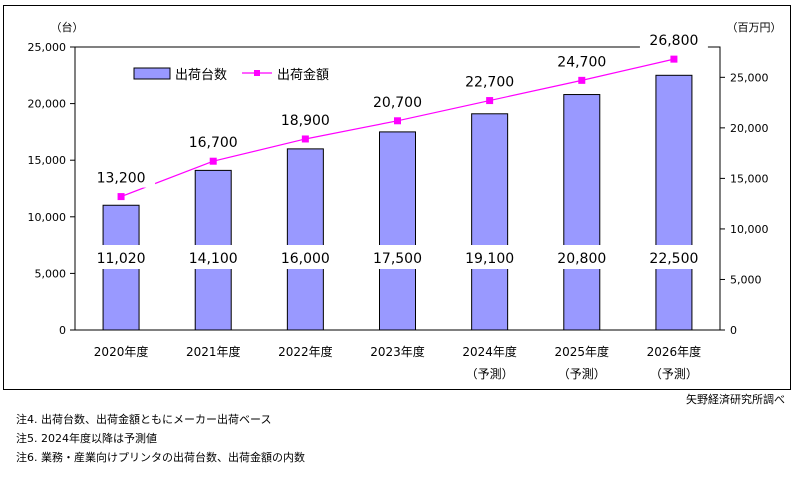 The height and width of the screenshot is (498, 797). I want to click on left-axis-tick-label: 10,000, so click(47, 217).